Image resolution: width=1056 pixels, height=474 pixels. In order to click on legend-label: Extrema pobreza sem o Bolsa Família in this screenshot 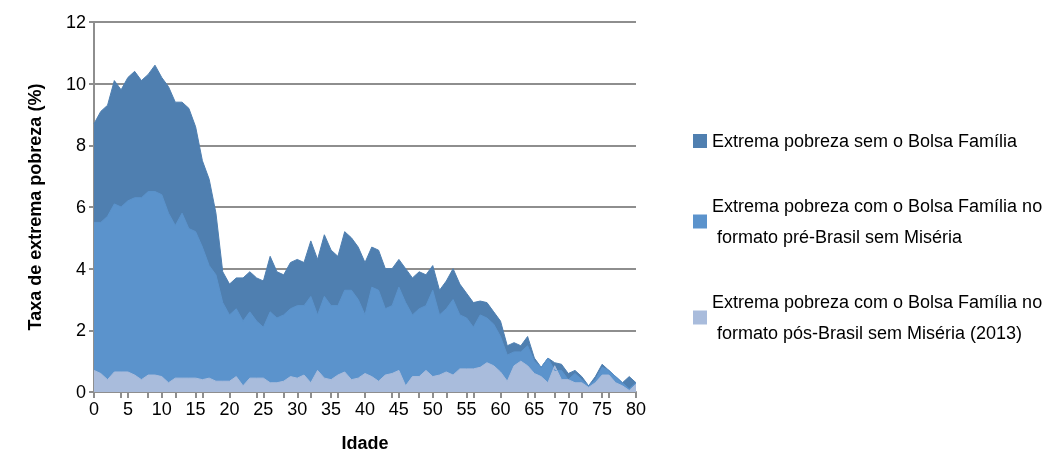, I will do `click(865, 141)`.